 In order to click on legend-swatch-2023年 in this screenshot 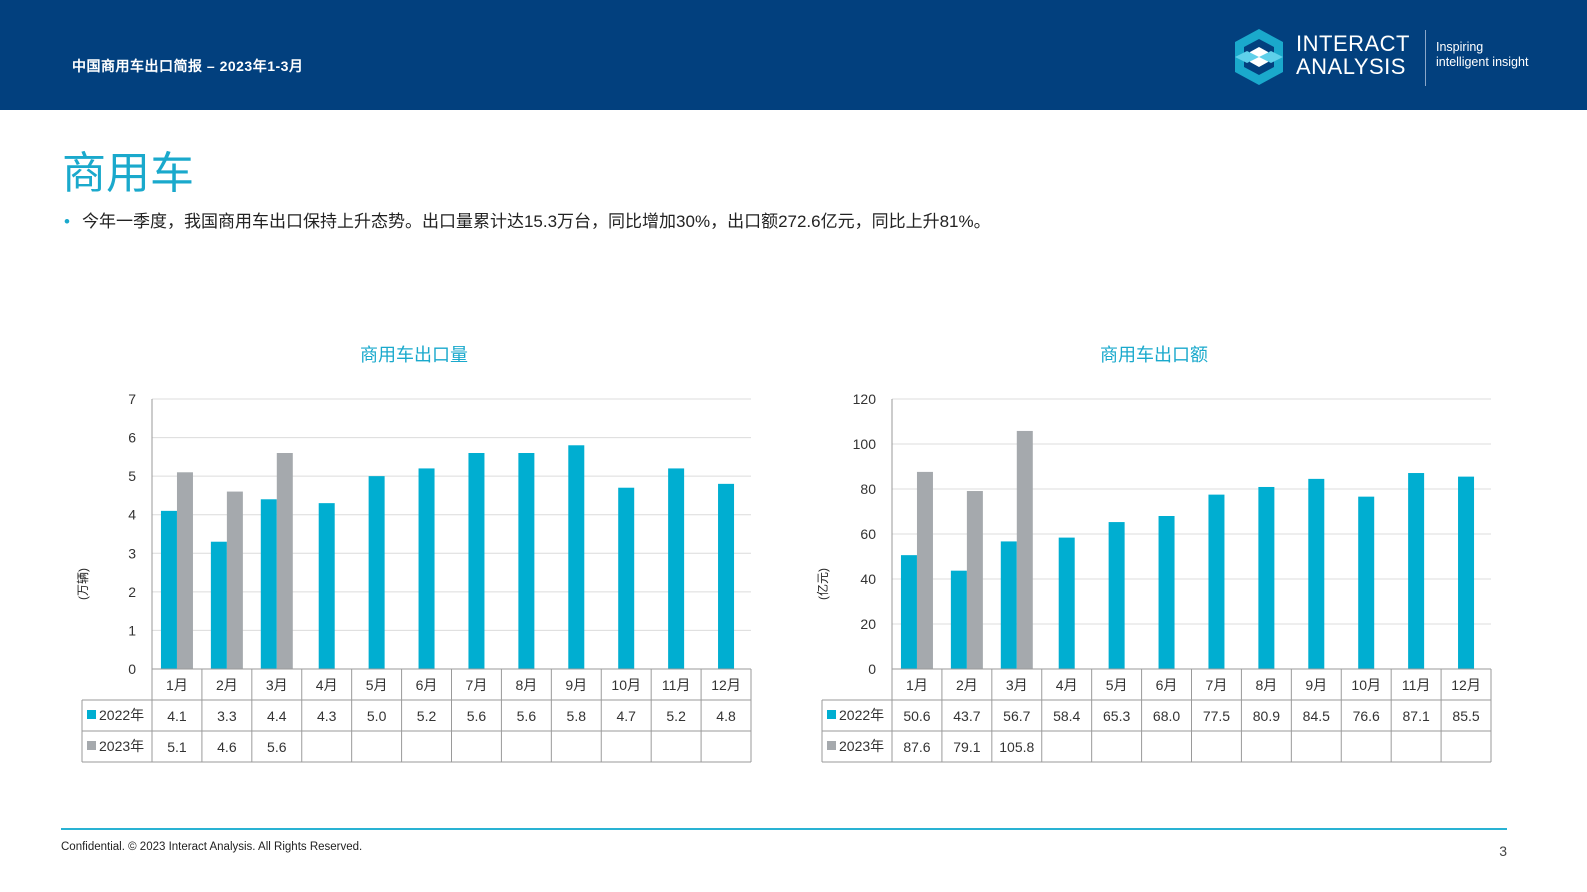, I will do `click(91, 745)`.